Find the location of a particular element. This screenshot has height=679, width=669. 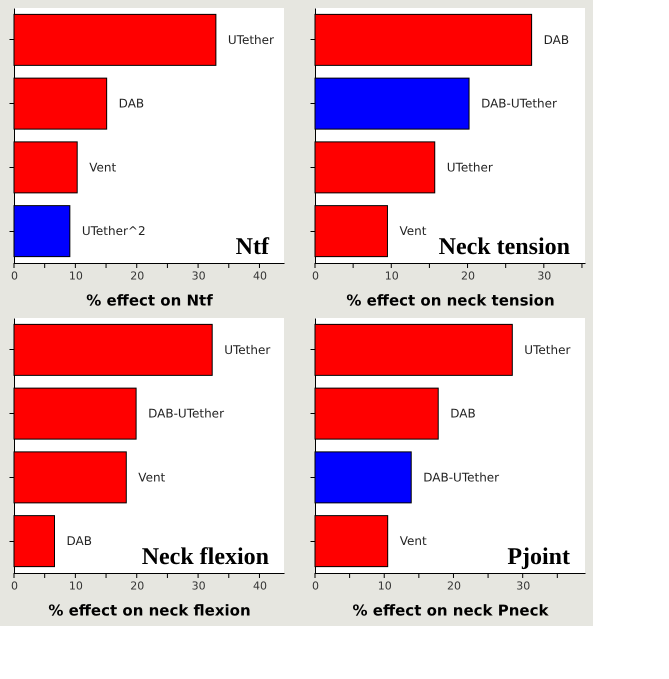

category-label: DAB-UTether is located at coordinates (461, 477).